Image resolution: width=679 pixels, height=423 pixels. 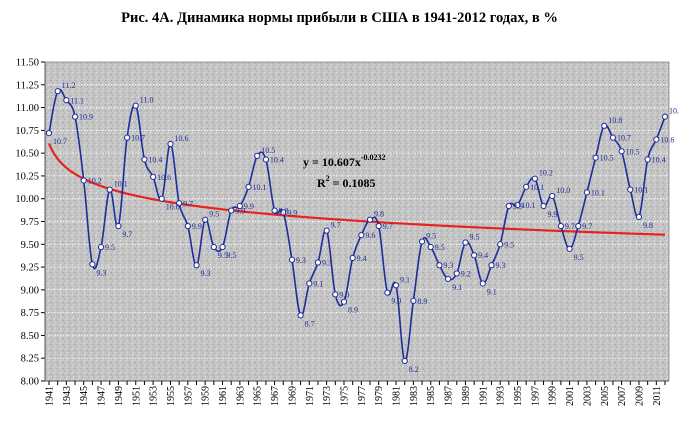 What do you see at coordinates (587, 396) in the screenshot?
I see `x-tick-label: 2003` at bounding box center [587, 396].